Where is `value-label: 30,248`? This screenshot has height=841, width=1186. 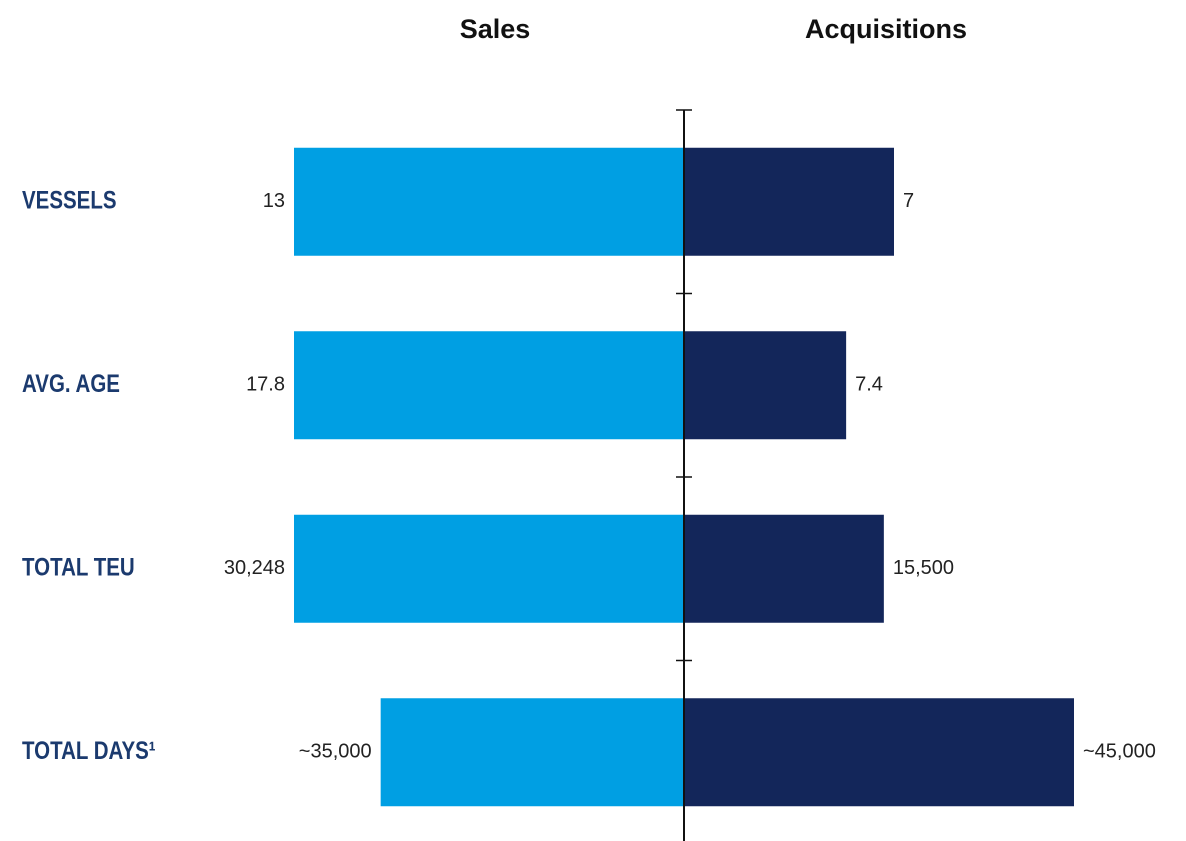 value-label: 30,248 is located at coordinates (254, 568).